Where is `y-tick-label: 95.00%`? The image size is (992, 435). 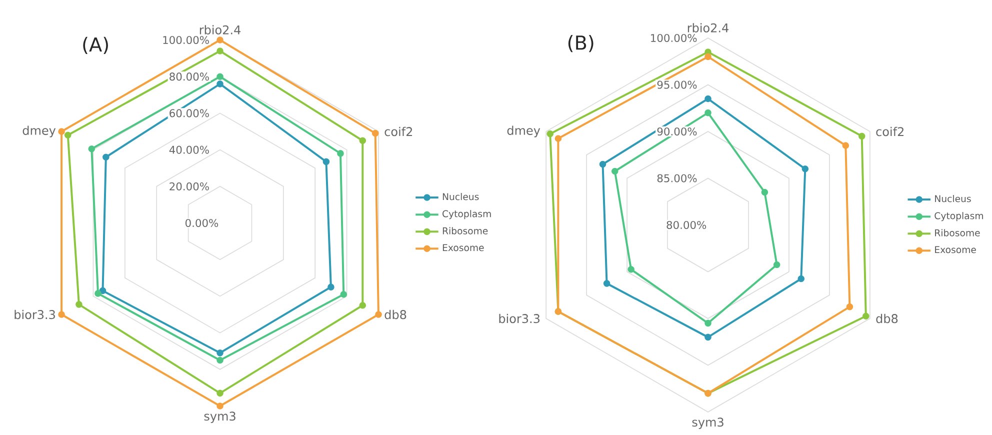 y-tick-label: 95.00% is located at coordinates (677, 84).